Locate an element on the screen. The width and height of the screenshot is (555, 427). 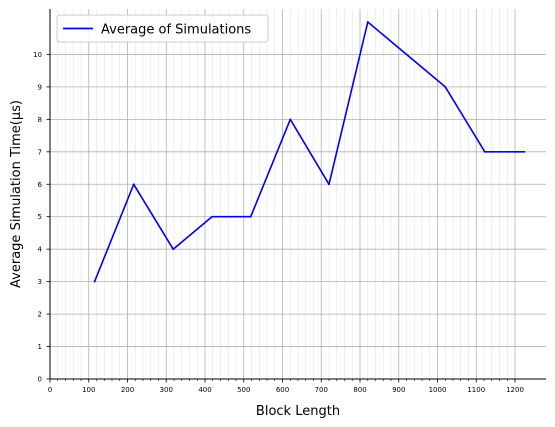
x-tick-label: 500 is located at coordinates (243, 390).